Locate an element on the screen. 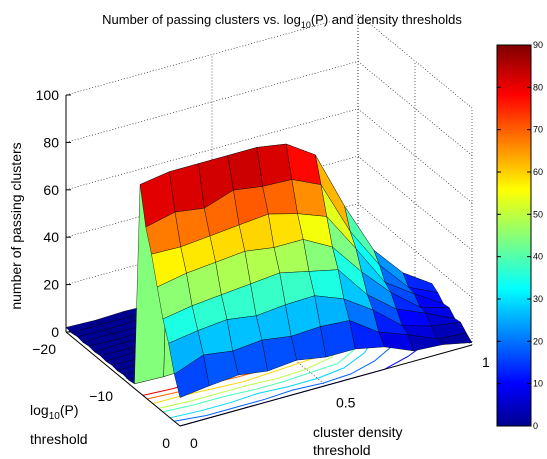 This screenshot has width=547, height=459. colorbar-tick-label: 70 is located at coordinates (538, 130).